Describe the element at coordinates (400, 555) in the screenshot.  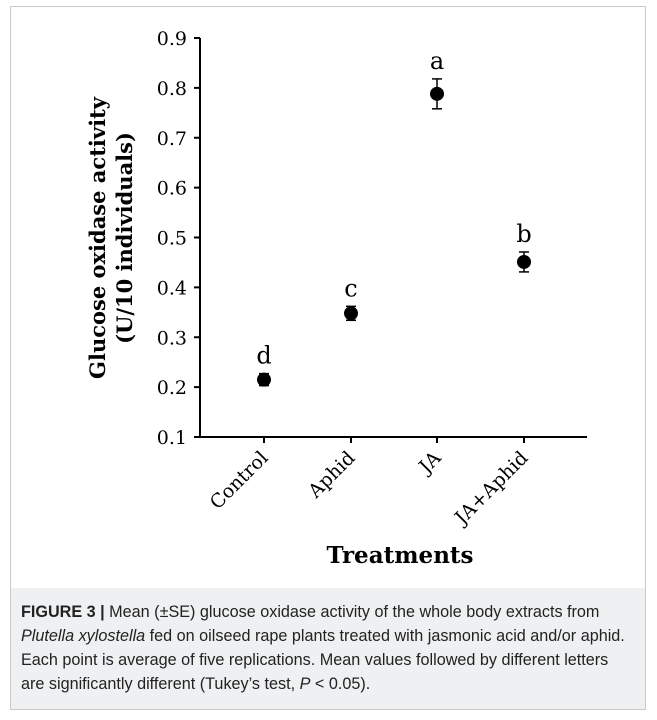
I see `x-axis-label: Treatments` at that location.